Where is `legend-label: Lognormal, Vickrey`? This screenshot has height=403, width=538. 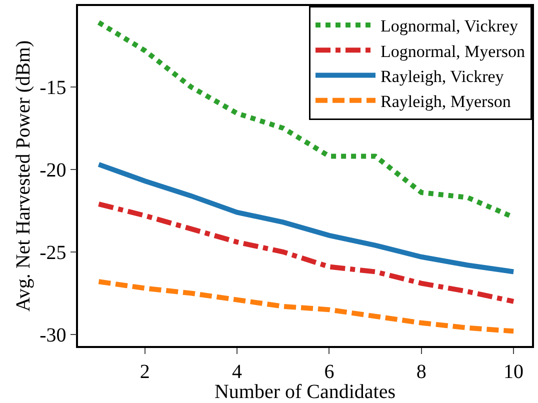
legend-label: Lognormal, Vickrey is located at coordinates (449, 26).